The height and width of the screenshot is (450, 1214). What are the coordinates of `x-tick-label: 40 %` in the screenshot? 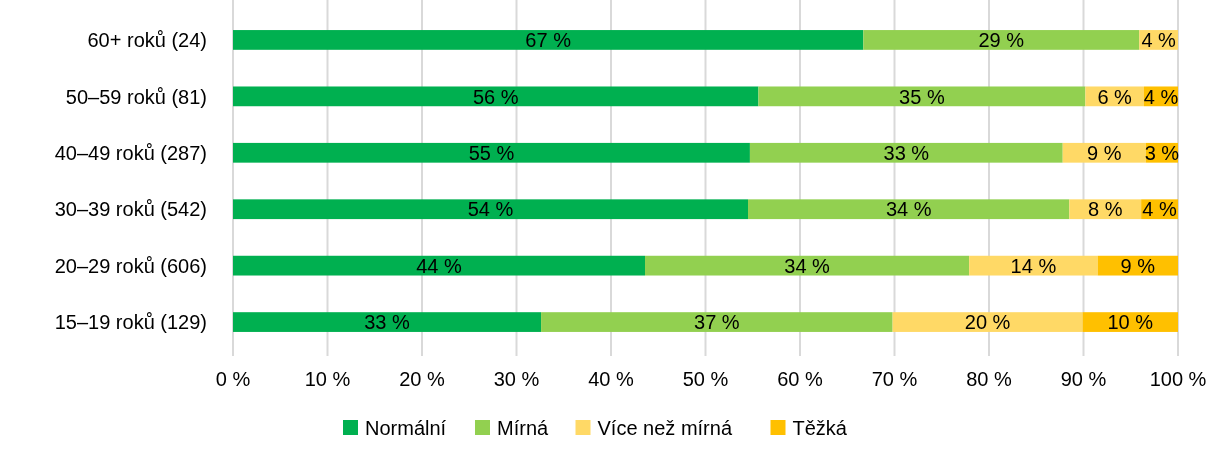 It's located at (611, 379).